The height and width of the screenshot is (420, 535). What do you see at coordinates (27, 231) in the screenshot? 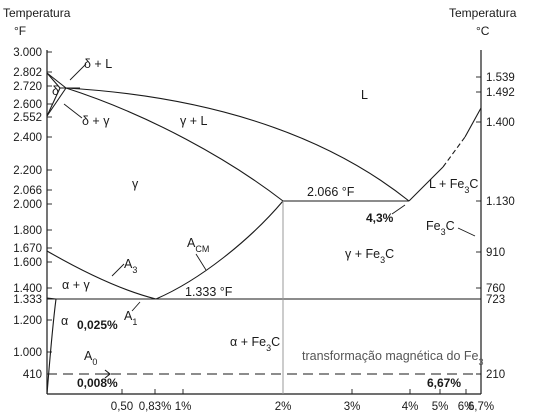
I see `left-tick-label: 1.800` at bounding box center [27, 231].